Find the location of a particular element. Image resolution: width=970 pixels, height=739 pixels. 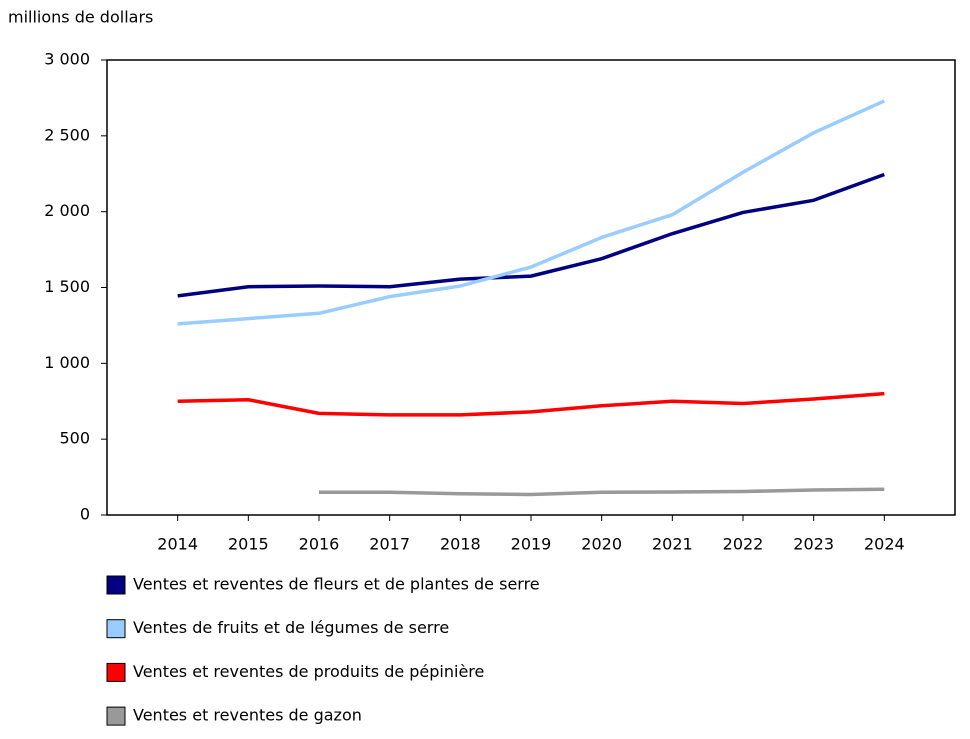

x-tick-label: 2024 is located at coordinates (884, 544).